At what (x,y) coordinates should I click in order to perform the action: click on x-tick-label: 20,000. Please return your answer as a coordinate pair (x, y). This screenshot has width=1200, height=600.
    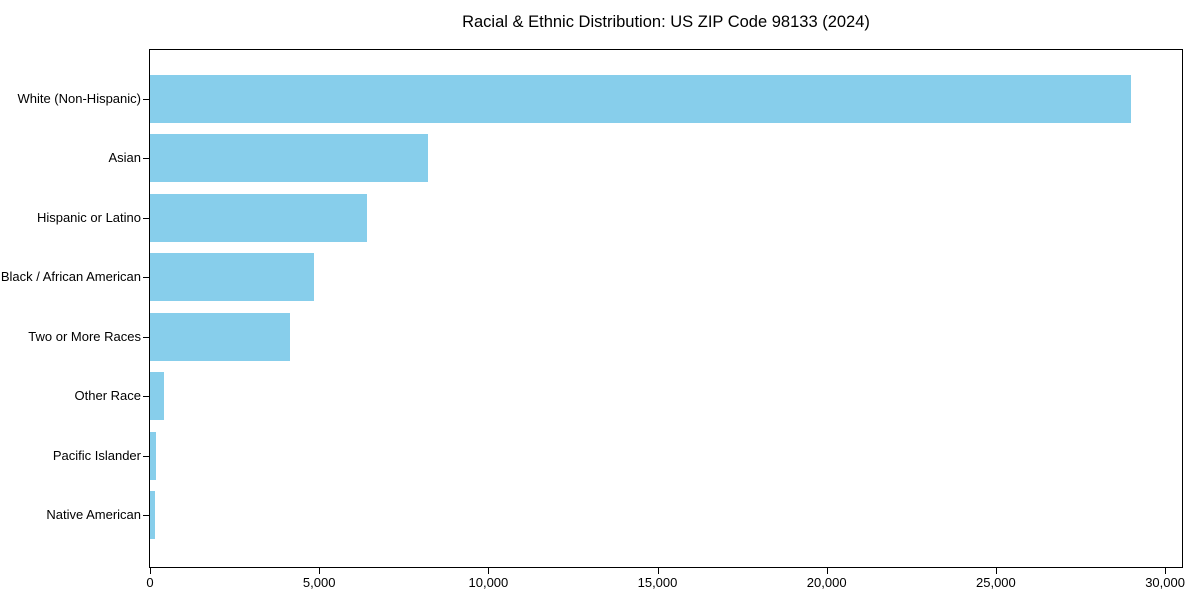
    Looking at the image, I should click on (826, 582).